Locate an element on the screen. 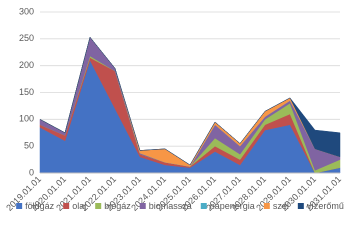  y-tick-label: 150 is located at coordinates (26, 92).